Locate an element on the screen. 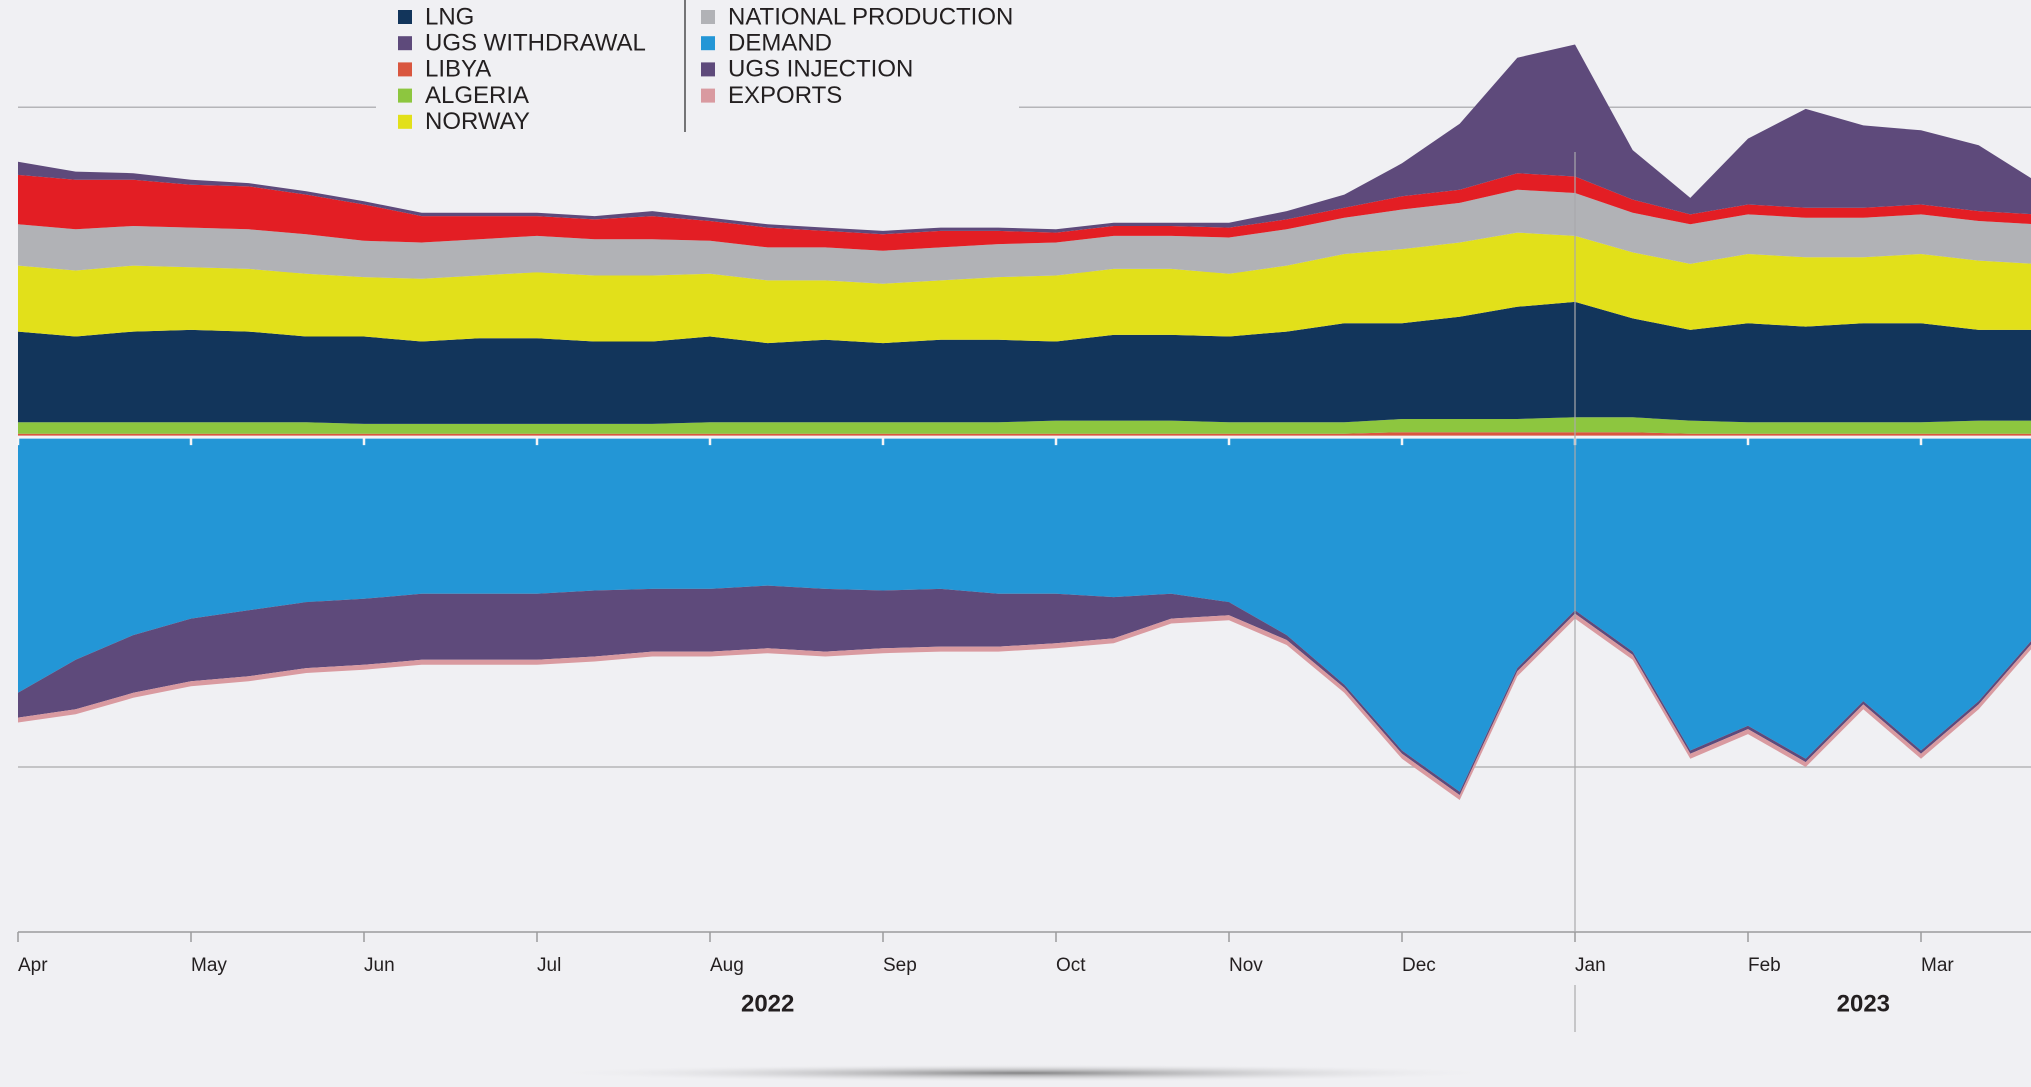  legend-background is located at coordinates (697, 110).